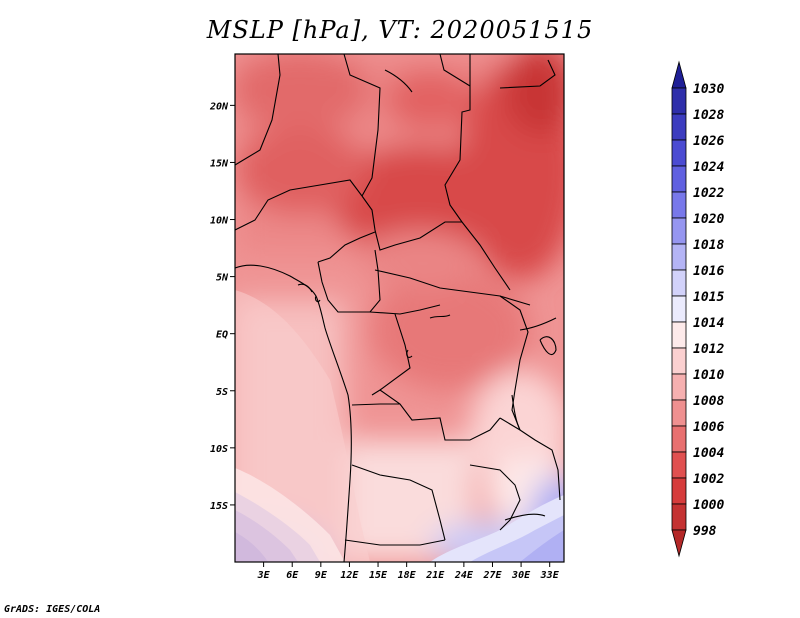 This screenshot has width=800, height=618. Describe the element at coordinates (219, 163) in the screenshot. I see `y-tick-label: 15N` at that location.